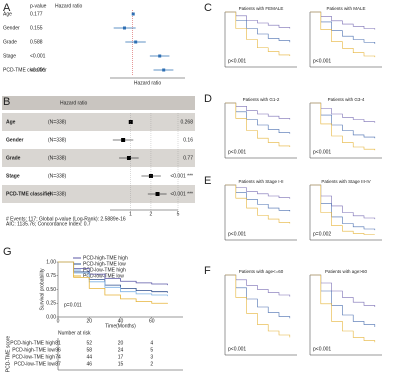 This screenshot has height=388, width=400. What do you see at coordinates (322, 234) in the screenshot?
I see `p-value: p=0.002` at bounding box center [322, 234].